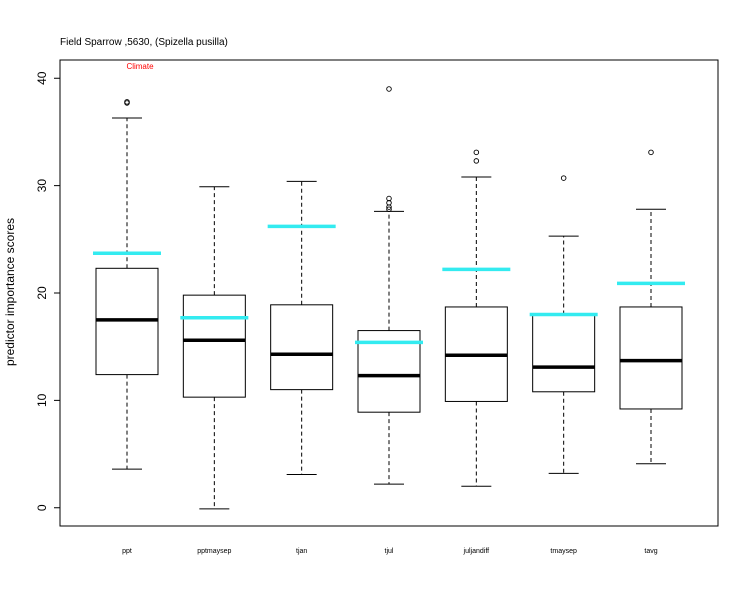 This screenshot has height=600, width=750. I want to click on y-tick-label: 10, so click(42, 400).